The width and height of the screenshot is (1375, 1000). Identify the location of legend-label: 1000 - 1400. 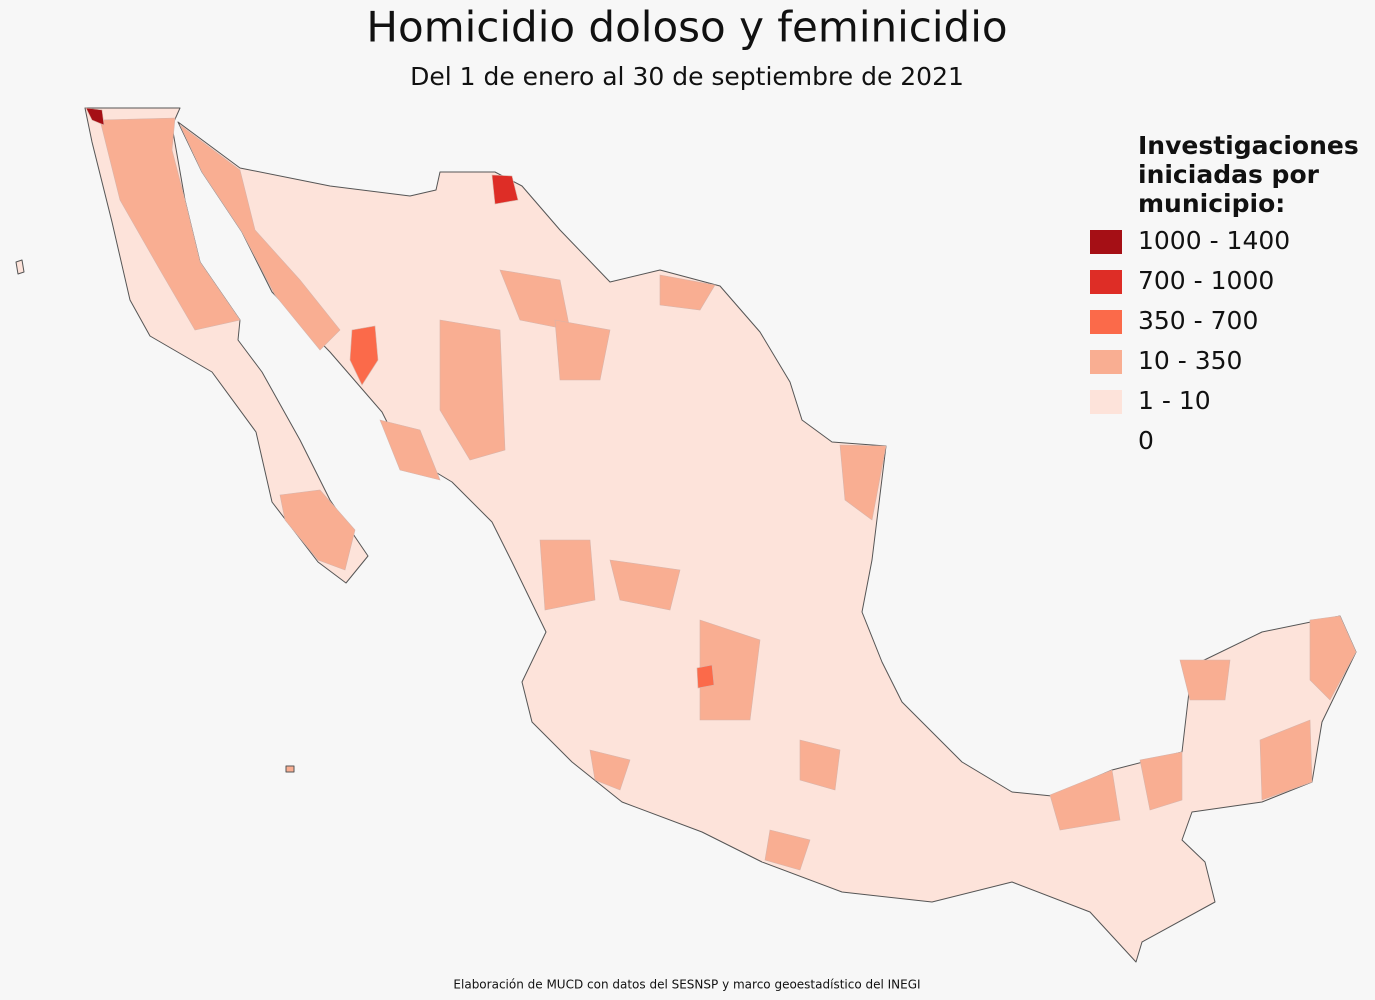
(1214, 240).